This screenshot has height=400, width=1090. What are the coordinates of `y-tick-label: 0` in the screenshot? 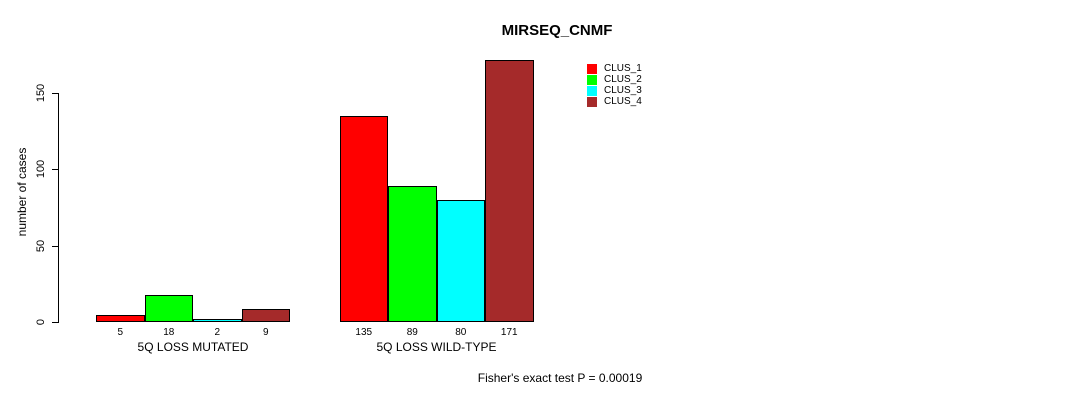 It's located at (41, 322).